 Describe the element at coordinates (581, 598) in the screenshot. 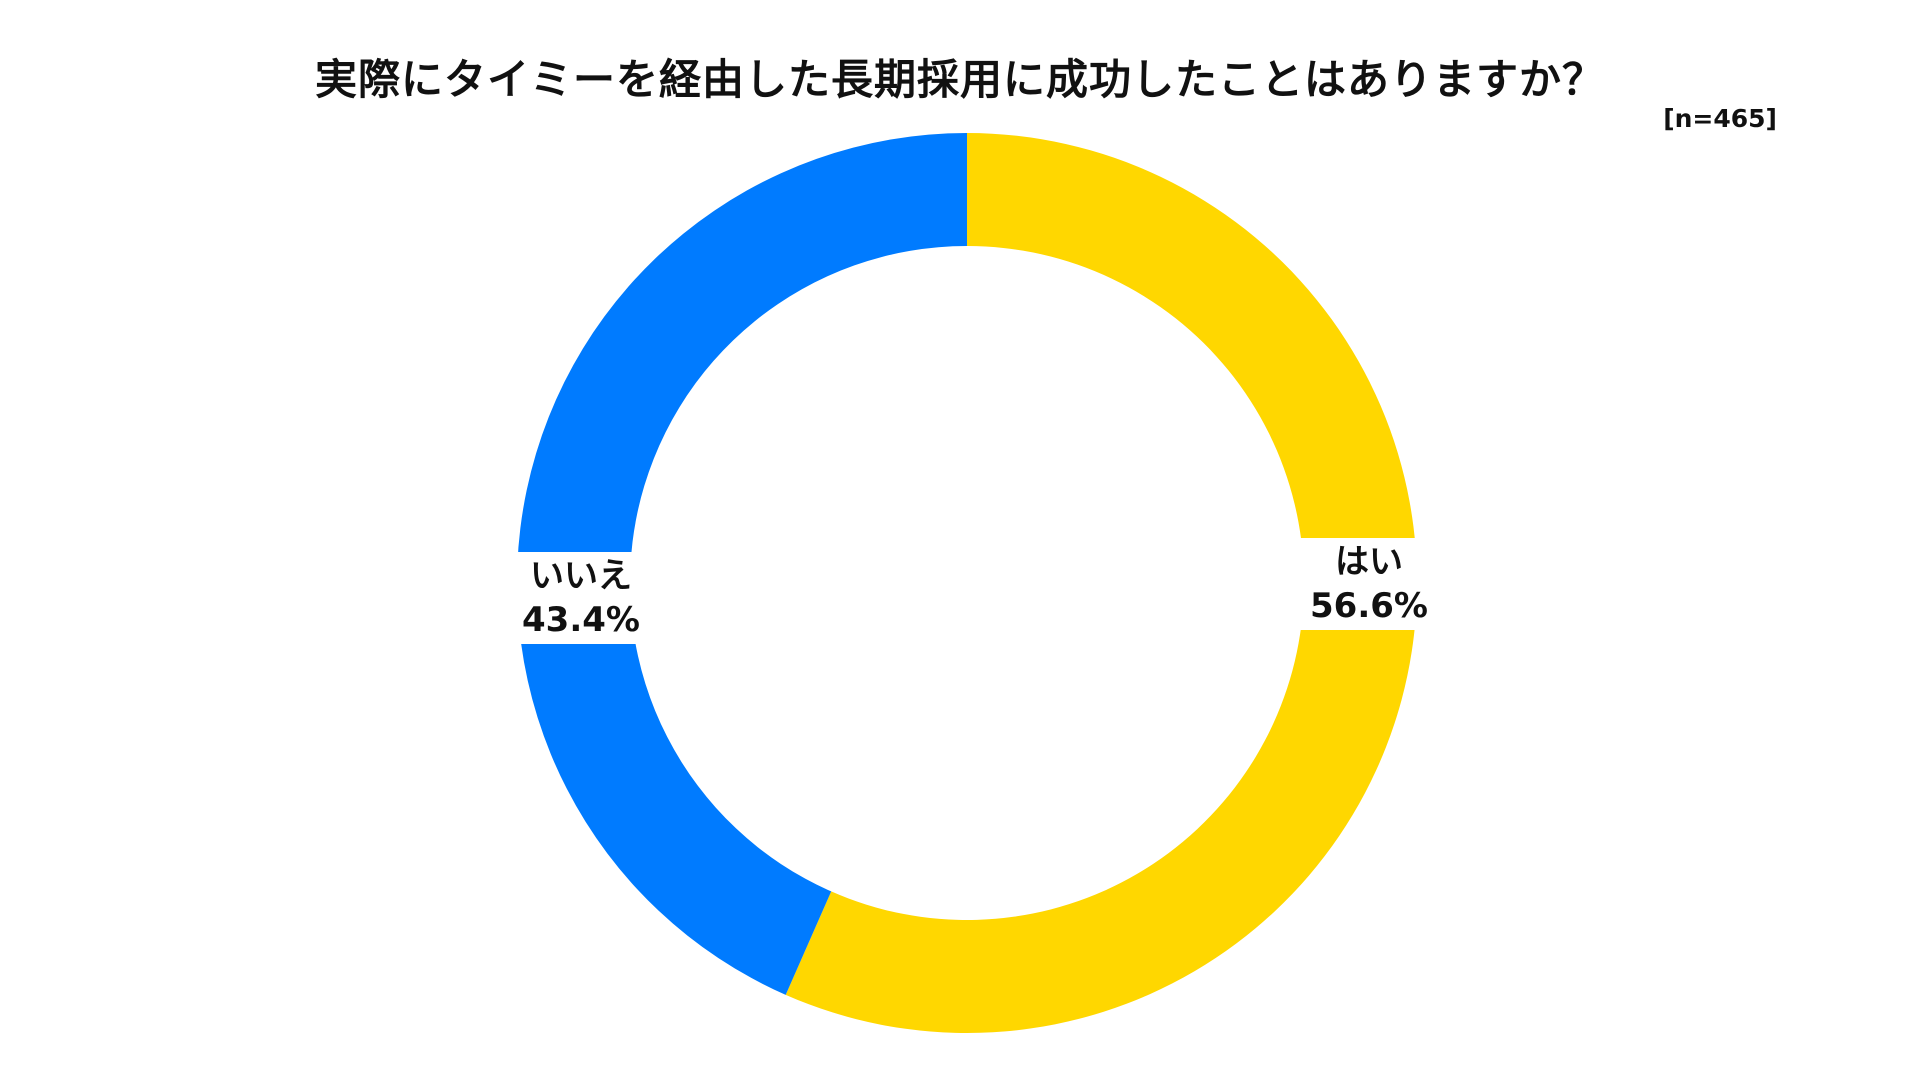

I see `slice-label-no: いいえ 43.4%` at that location.